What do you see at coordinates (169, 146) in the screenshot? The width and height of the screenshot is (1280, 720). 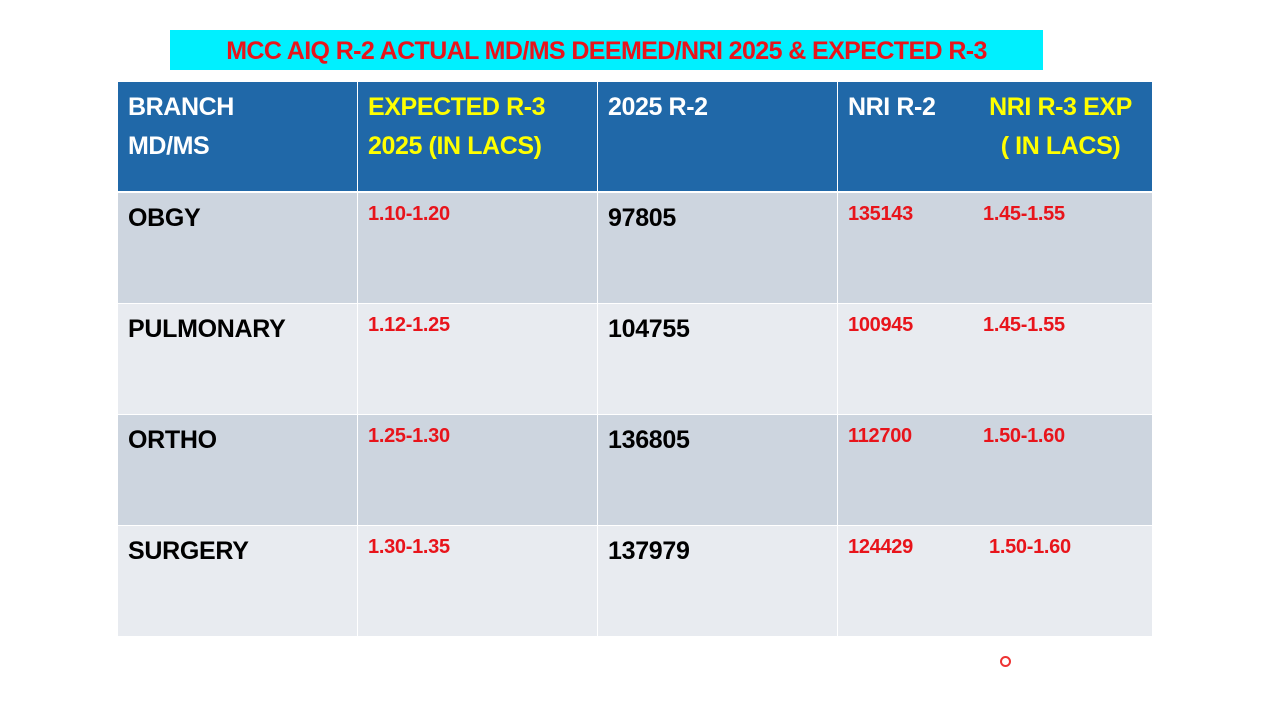 I see `header-text: MD/MS` at bounding box center [169, 146].